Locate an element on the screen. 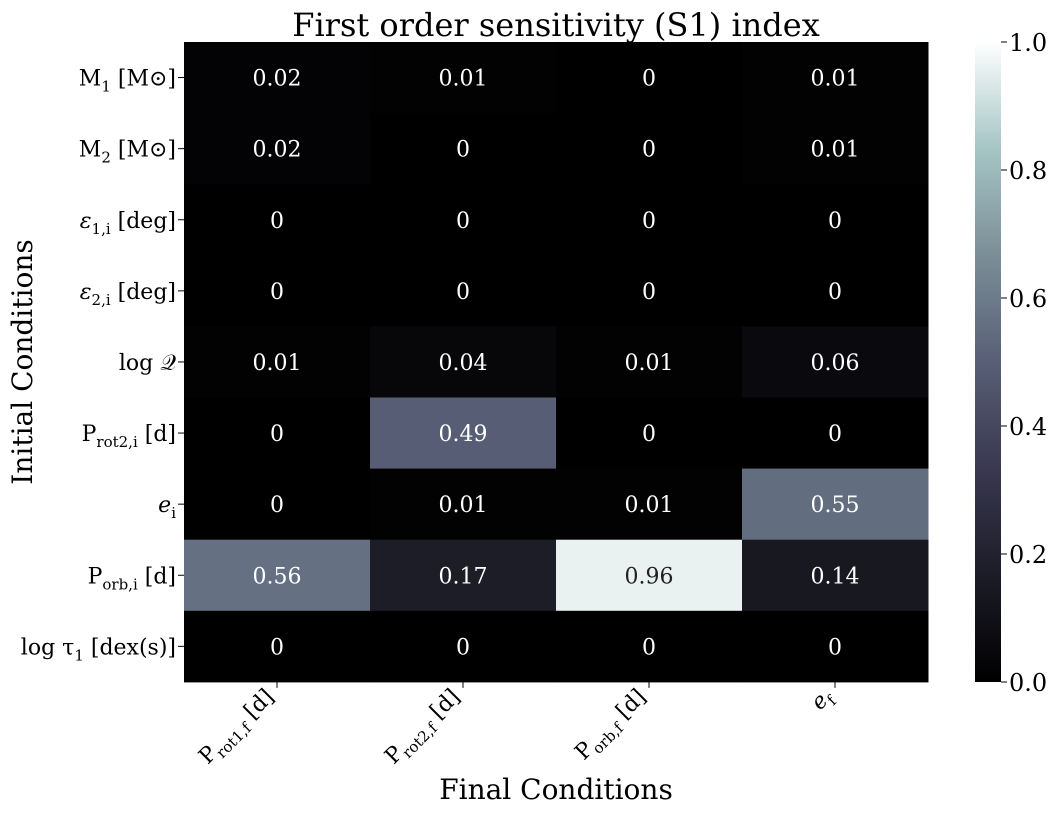 This screenshot has width=1055, height=814. cell-value-label: 0.14 is located at coordinates (835, 576).